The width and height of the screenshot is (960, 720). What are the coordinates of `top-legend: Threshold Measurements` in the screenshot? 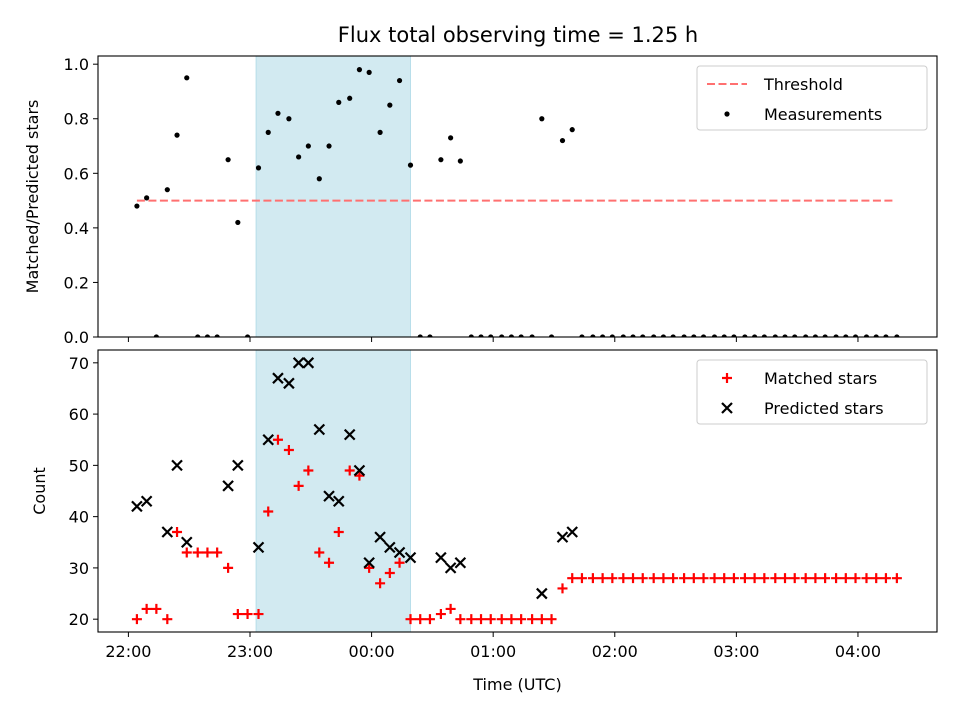 It's located at (812, 98).